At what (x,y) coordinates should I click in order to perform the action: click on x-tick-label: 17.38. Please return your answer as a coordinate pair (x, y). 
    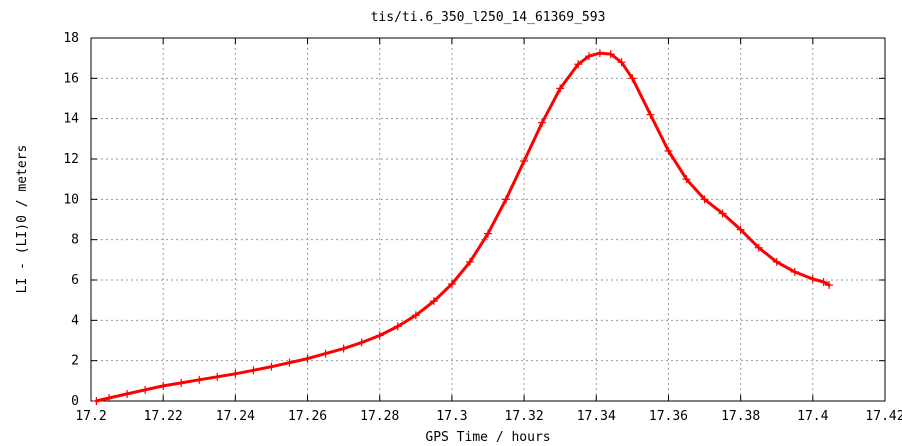
    Looking at the image, I should click on (740, 416).